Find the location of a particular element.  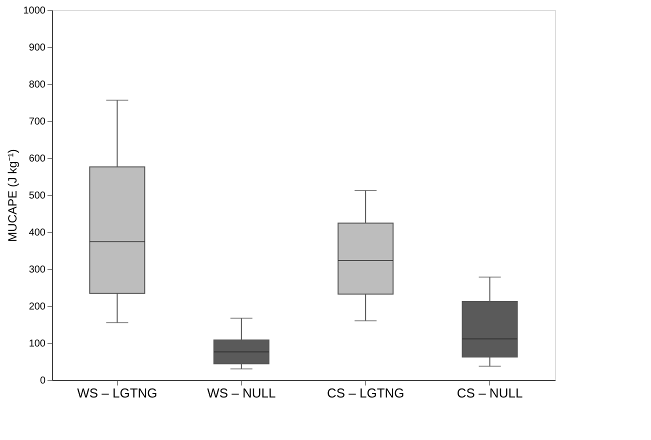

y-tick-label: 600 is located at coordinates (37, 159).